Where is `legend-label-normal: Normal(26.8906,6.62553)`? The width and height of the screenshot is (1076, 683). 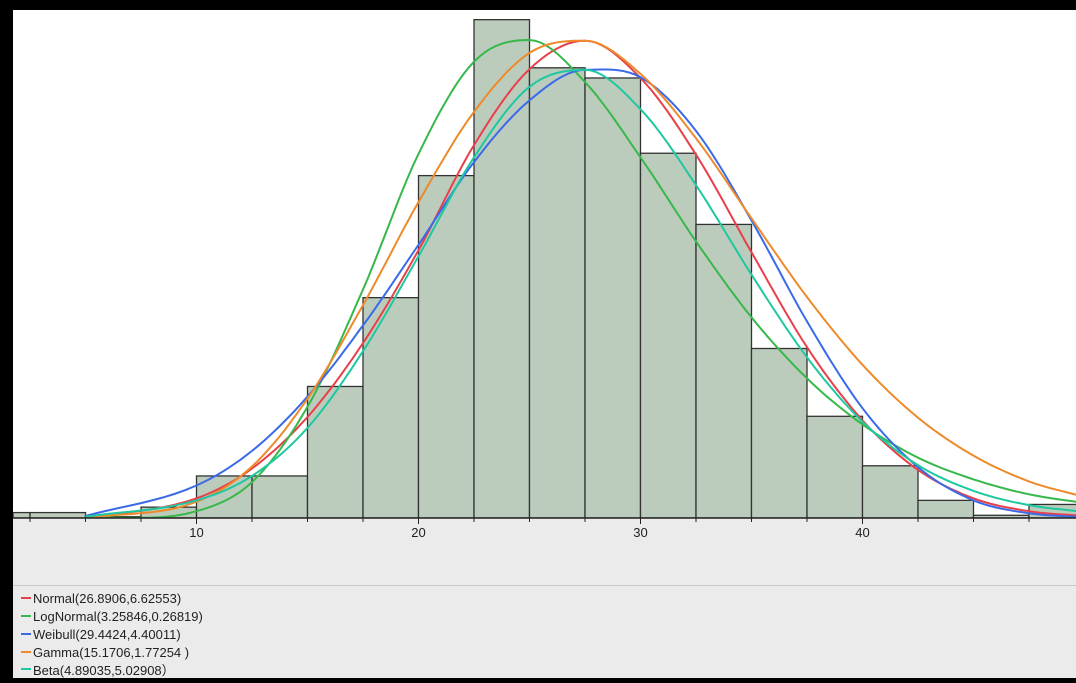 legend-label-normal: Normal(26.8906,6.62553) is located at coordinates (107, 598).